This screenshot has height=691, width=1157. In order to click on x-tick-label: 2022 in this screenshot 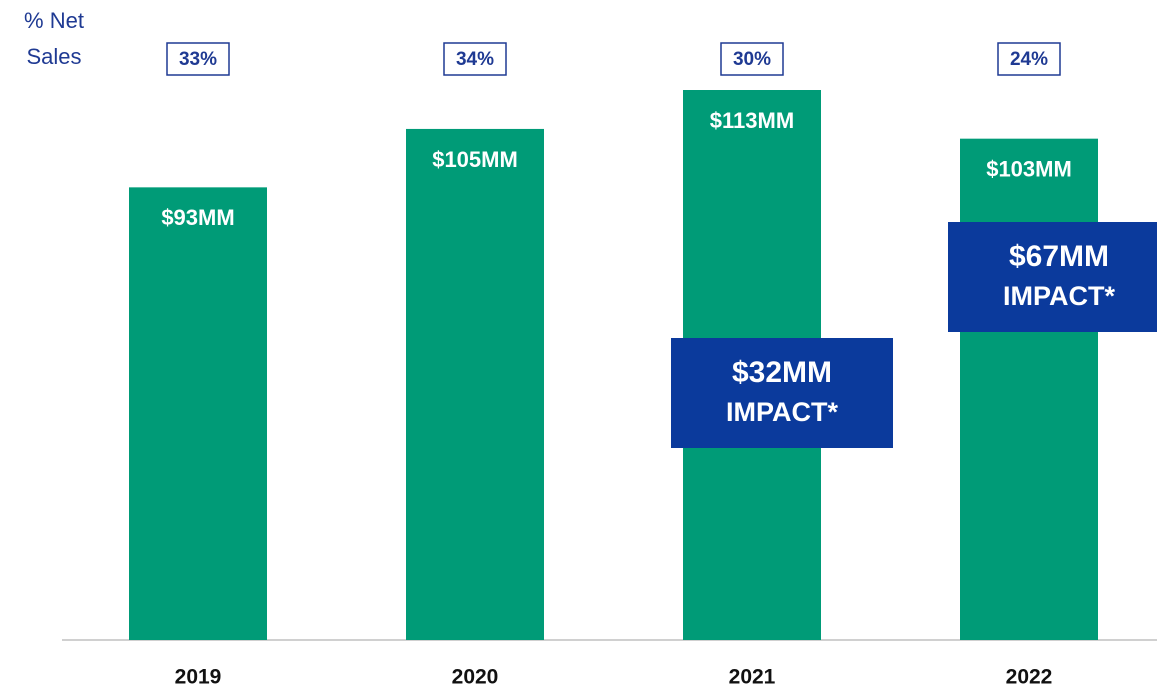, I will do `click(1029, 677)`.